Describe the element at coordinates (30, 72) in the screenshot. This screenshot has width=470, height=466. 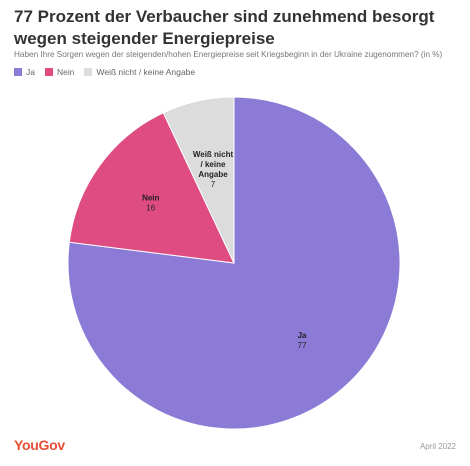
I see `legend-label-ja: Ja` at that location.